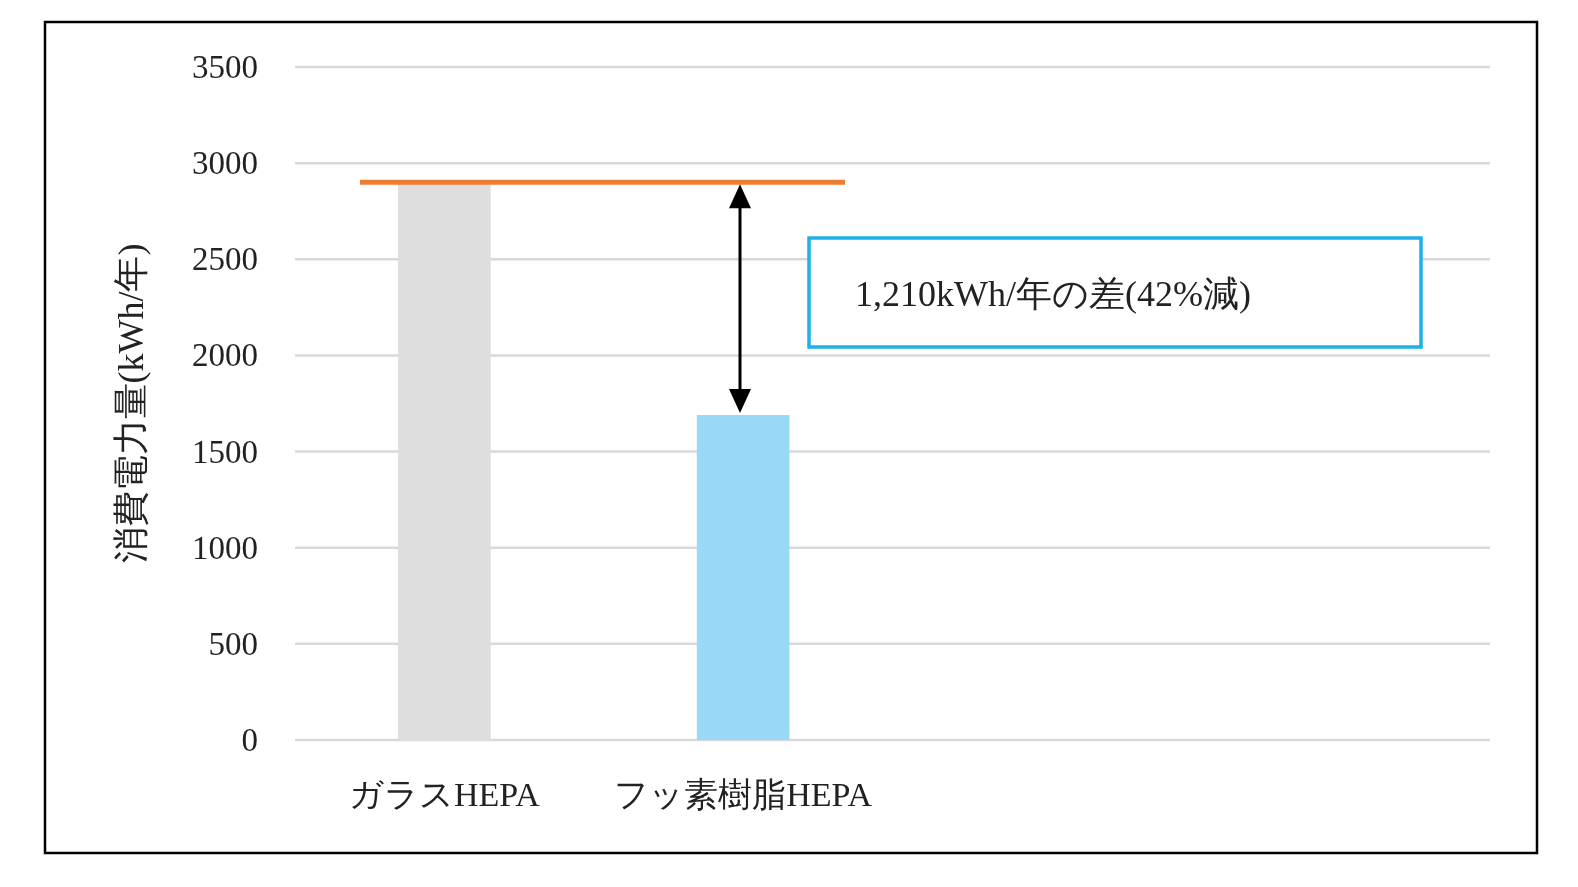 This screenshot has height=887, width=1578. I want to click on y-tick-label: 3000, so click(225, 163).